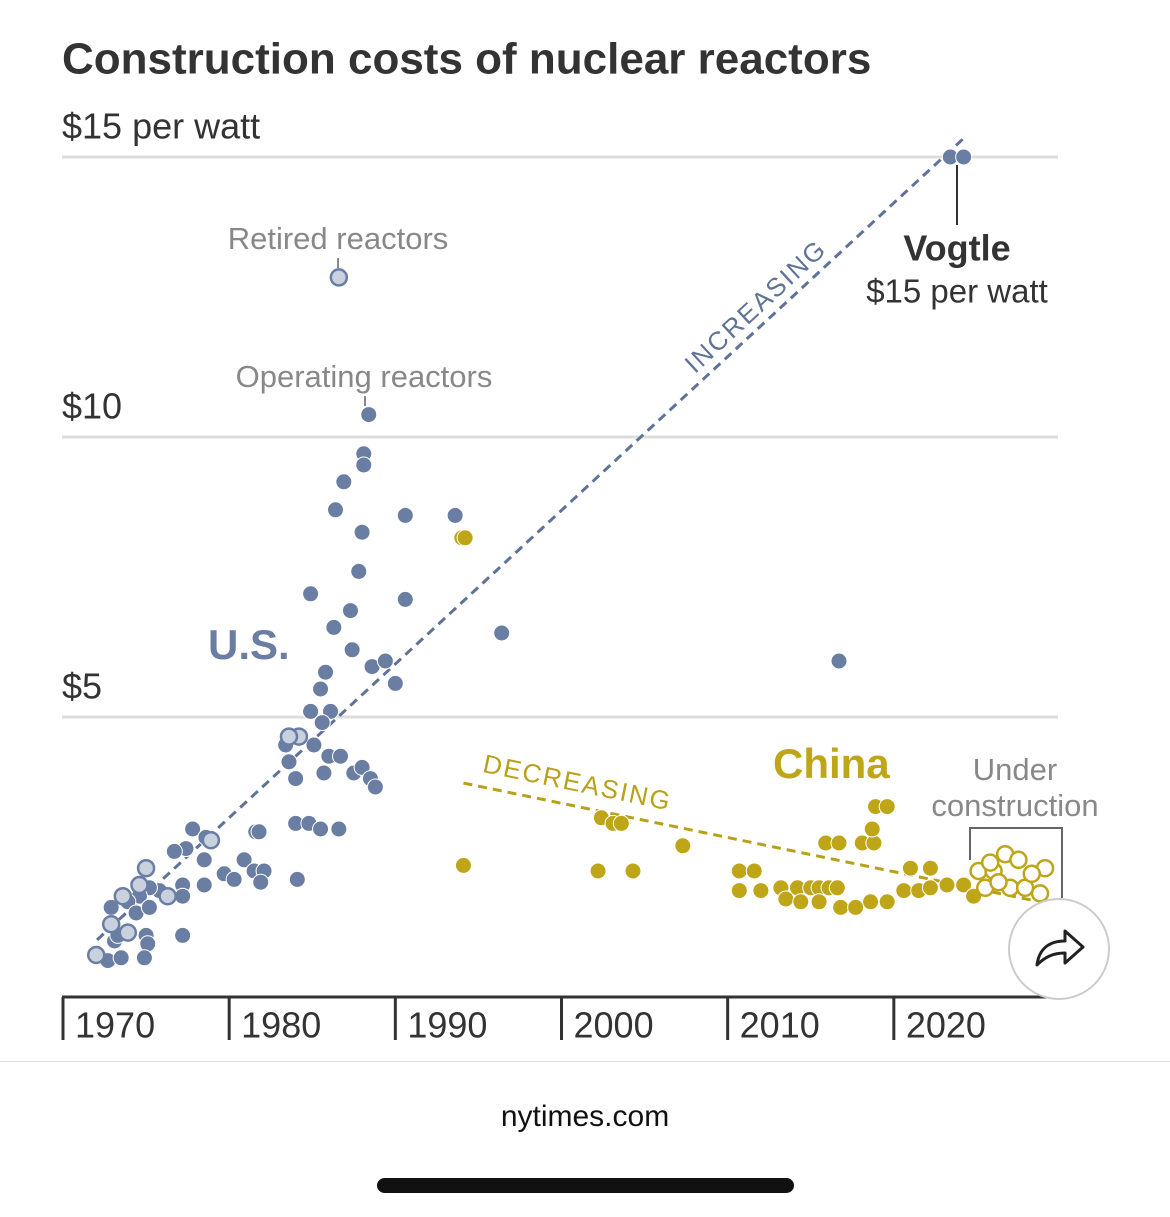 The height and width of the screenshot is (1217, 1170). What do you see at coordinates (82, 686) in the screenshot?
I see `y-tick-label: $5` at bounding box center [82, 686].